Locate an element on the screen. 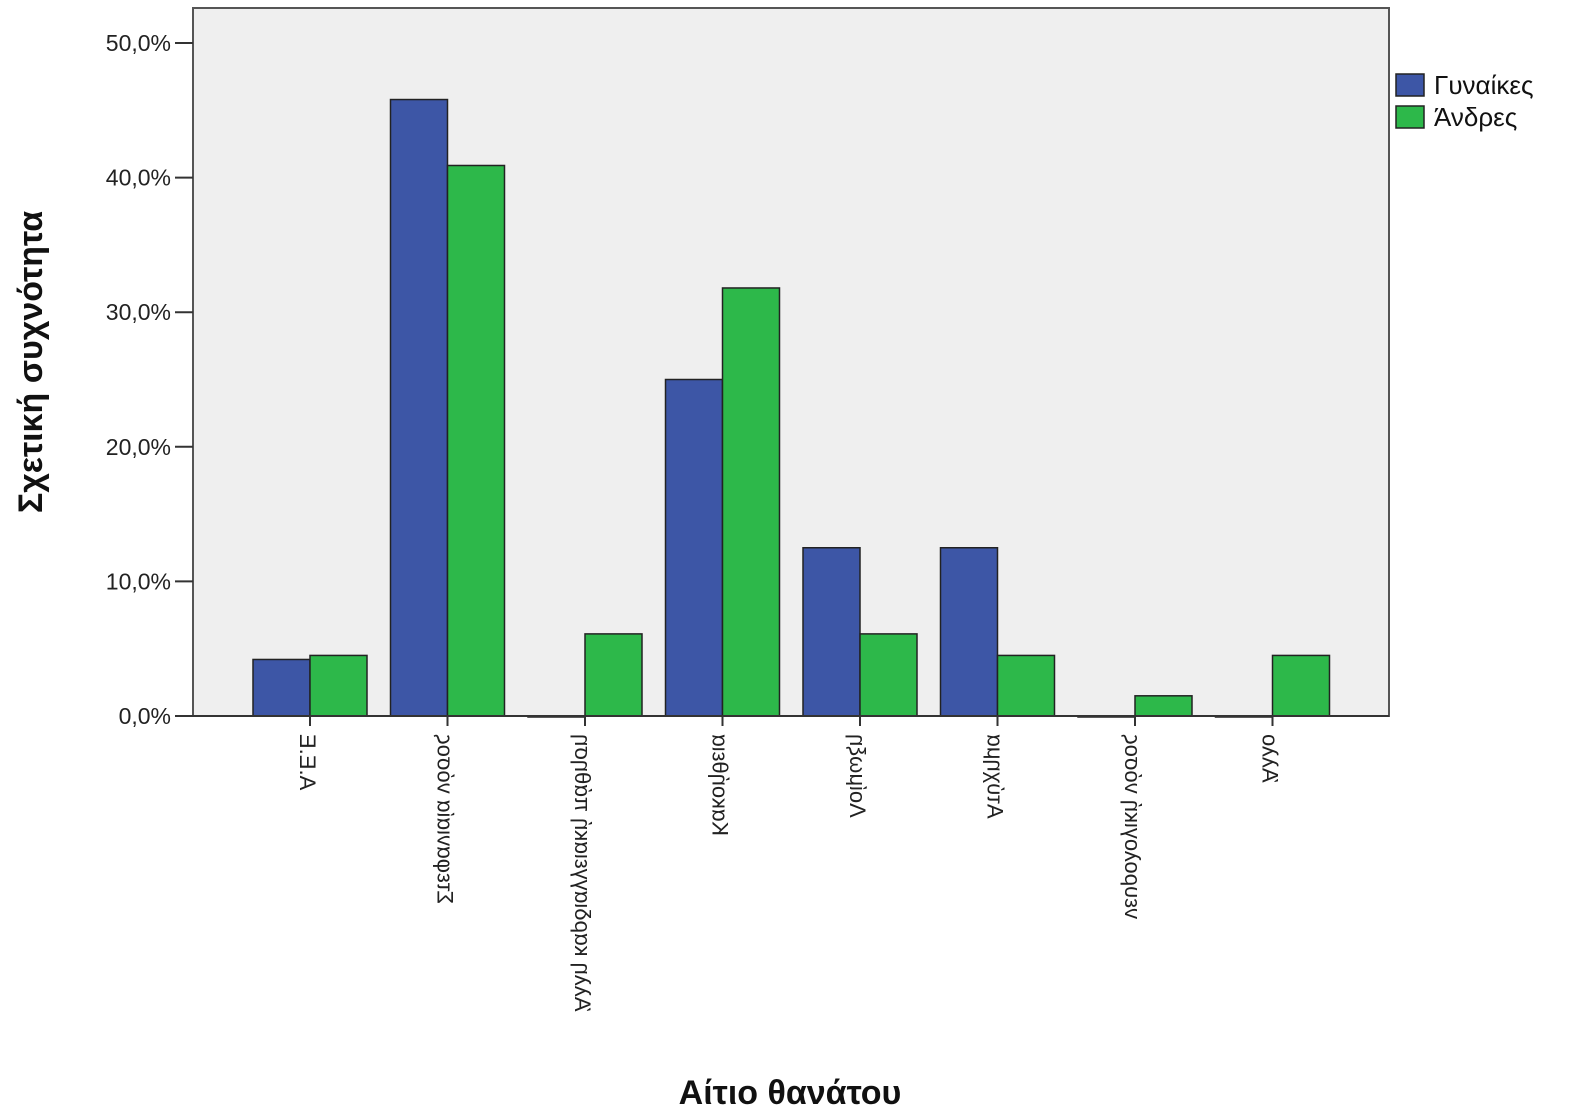 The width and height of the screenshot is (1569, 1111). y-tick-label: 10,0% is located at coordinates (138, 581).